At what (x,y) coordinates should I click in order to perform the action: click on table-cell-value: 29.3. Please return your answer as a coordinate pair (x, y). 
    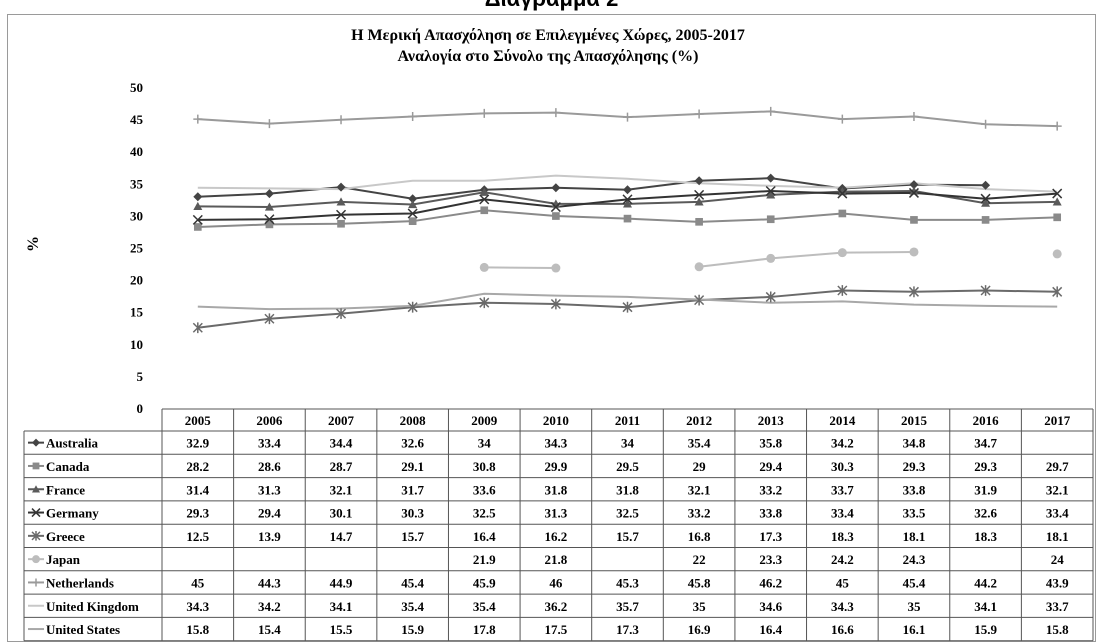
    Looking at the image, I should click on (914, 466).